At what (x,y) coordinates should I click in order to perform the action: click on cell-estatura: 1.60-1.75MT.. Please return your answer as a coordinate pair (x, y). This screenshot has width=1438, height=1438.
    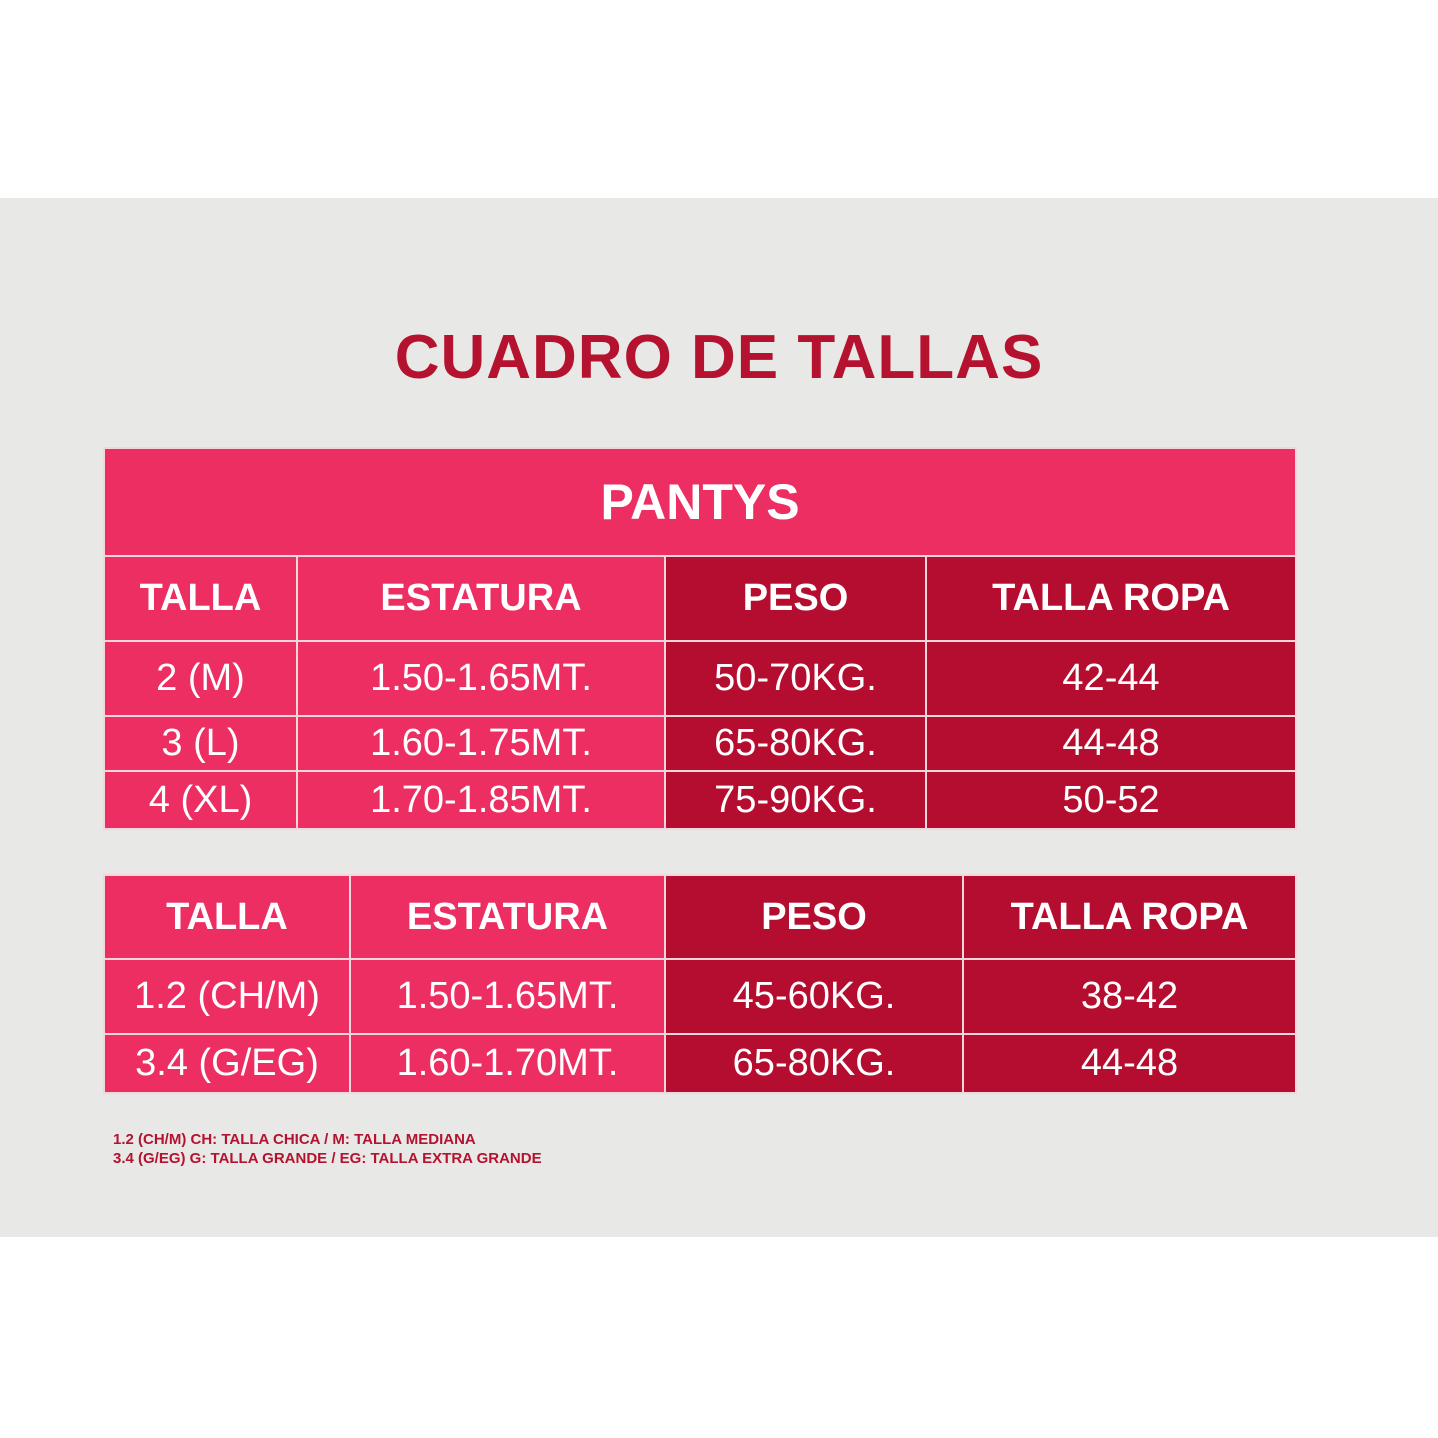
    Looking at the image, I should click on (481, 743).